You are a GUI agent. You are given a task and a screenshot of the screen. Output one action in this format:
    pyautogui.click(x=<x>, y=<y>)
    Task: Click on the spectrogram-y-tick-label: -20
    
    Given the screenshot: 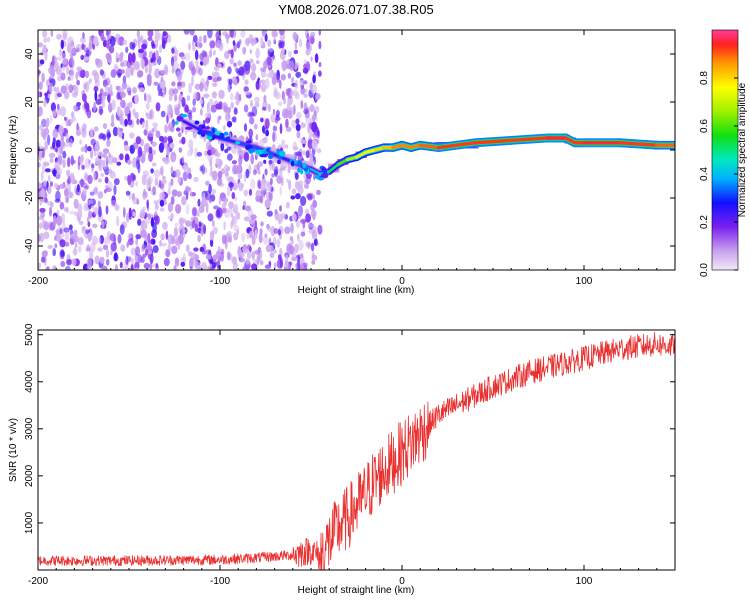 What is the action you would take?
    pyautogui.click(x=29, y=197)
    